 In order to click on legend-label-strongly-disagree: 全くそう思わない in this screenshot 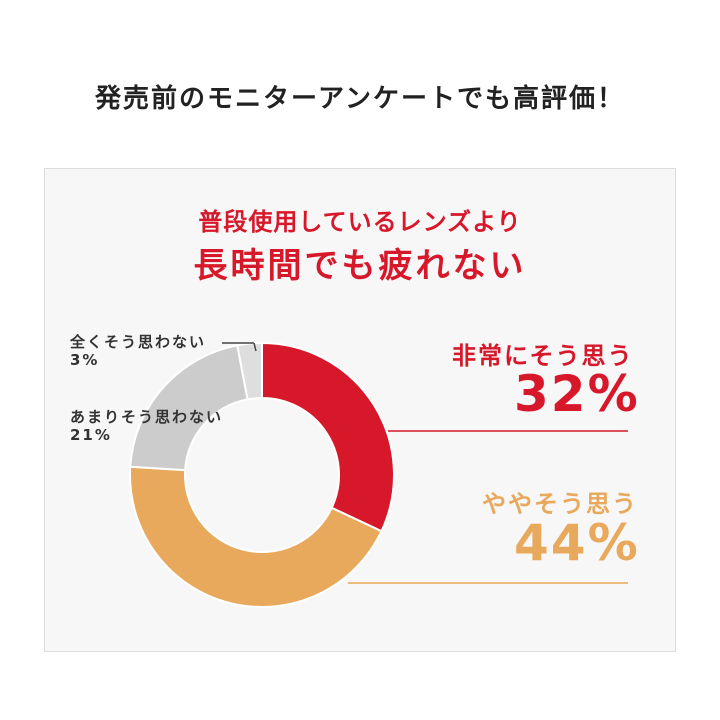, I will do `click(138, 342)`.